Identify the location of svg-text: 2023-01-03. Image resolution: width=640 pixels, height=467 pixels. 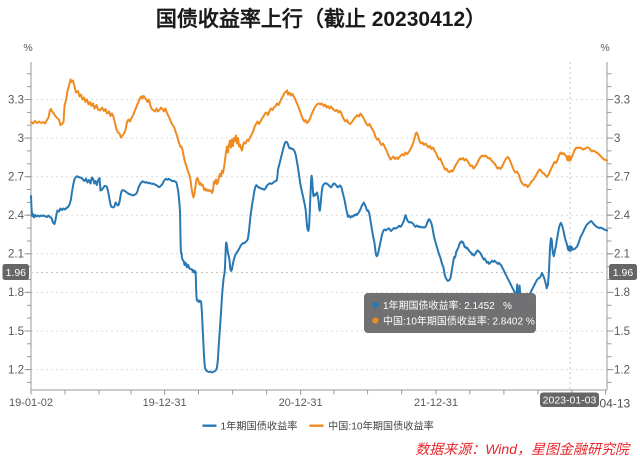
(570, 400).